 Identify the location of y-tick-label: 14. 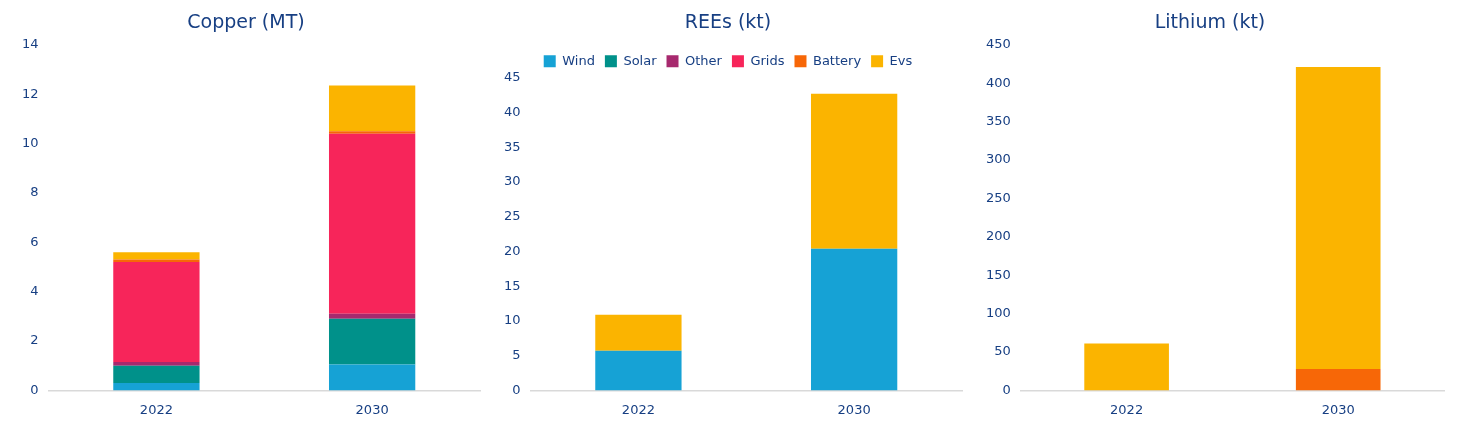
(30, 44).